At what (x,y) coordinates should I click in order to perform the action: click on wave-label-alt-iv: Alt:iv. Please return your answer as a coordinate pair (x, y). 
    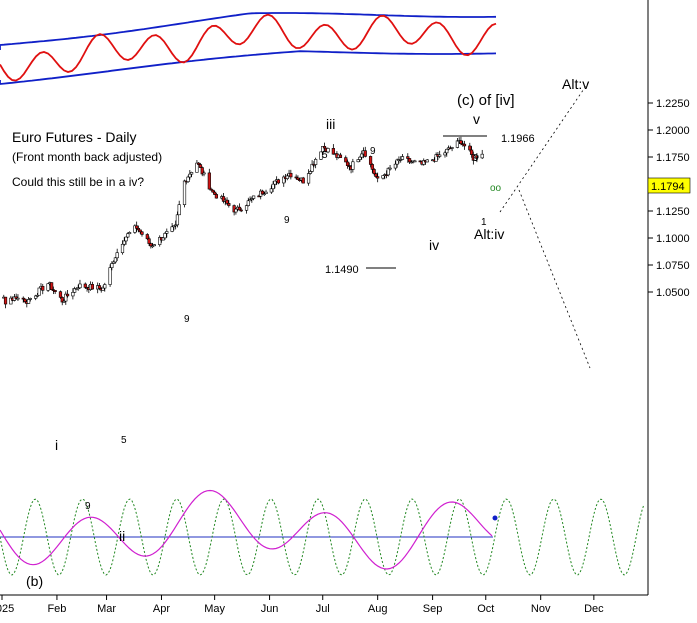
    Looking at the image, I should click on (489, 234).